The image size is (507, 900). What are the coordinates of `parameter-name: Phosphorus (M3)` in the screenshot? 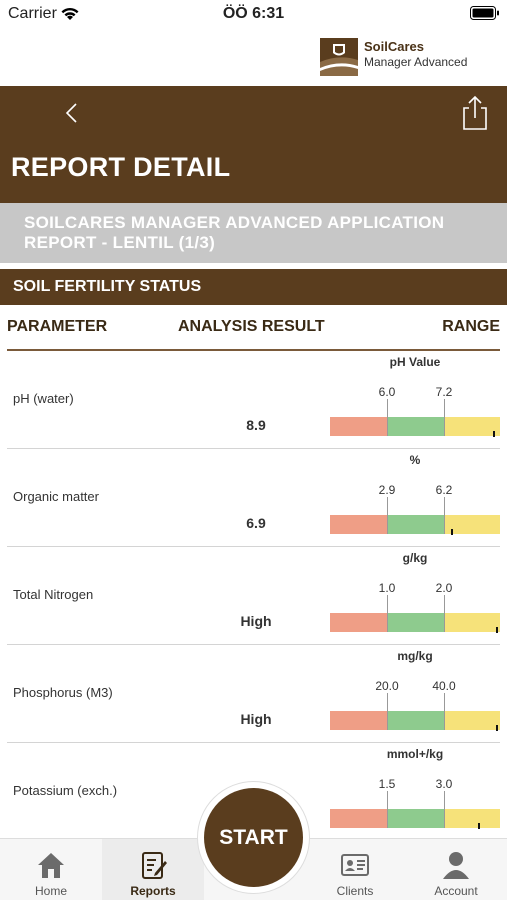 It's located at (63, 692).